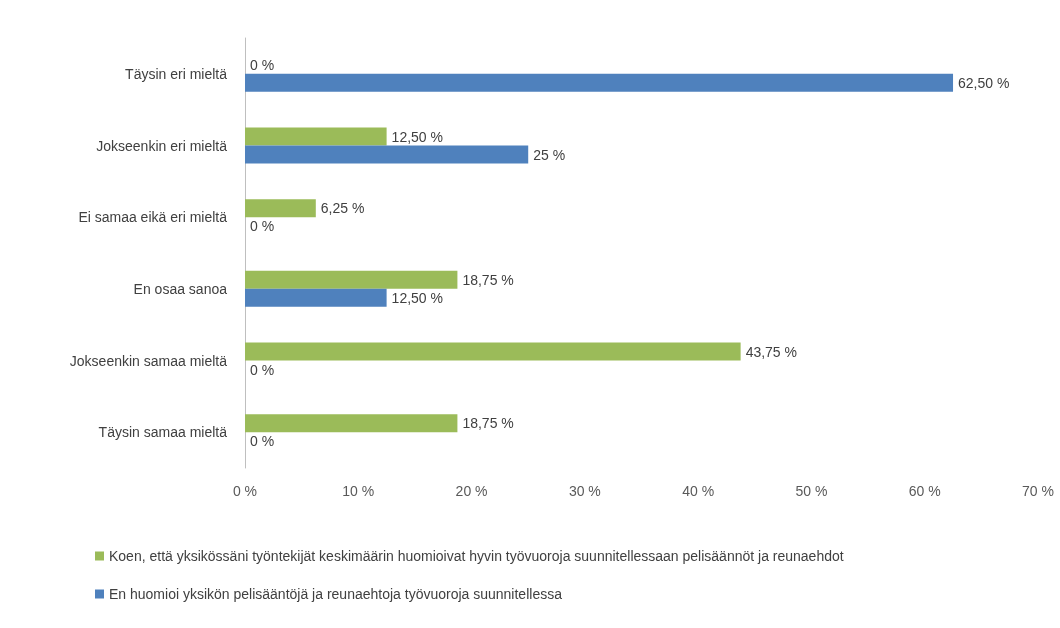 Image resolution: width=1060 pixels, height=628 pixels. I want to click on x-tick-label: 60 %, so click(924, 491).